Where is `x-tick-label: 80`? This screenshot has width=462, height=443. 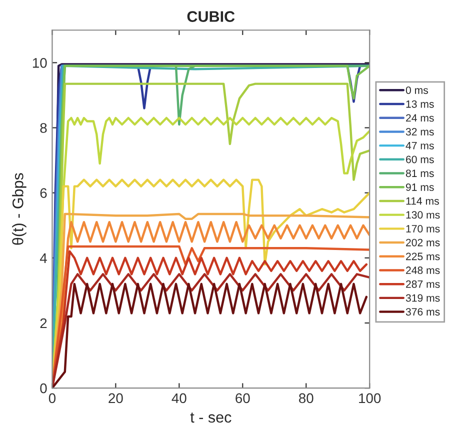
x-tick-label: 80 is located at coordinates (306, 398).